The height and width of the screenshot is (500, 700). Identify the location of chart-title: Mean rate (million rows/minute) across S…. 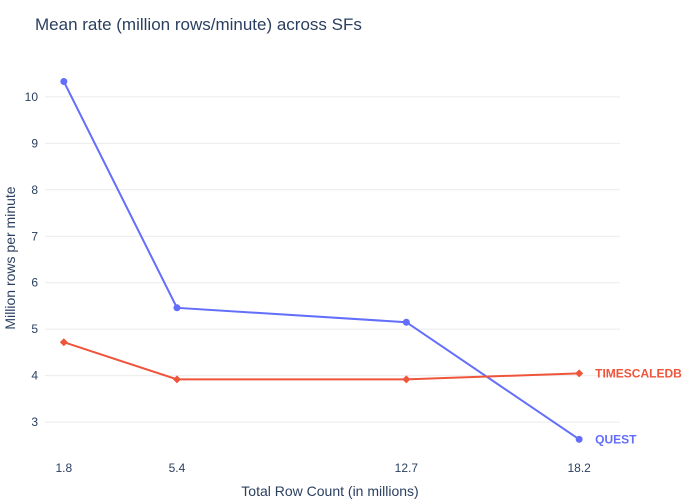
(198, 24).